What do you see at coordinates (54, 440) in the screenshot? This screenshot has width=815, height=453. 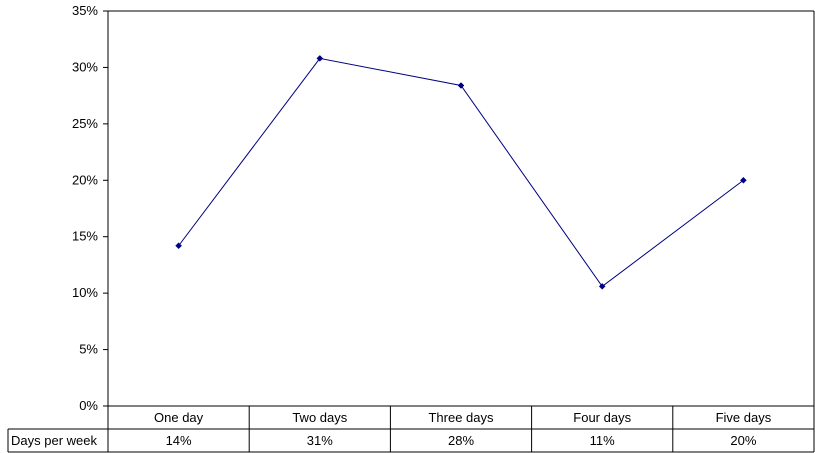 I see `series-name-label: Days per week` at bounding box center [54, 440].